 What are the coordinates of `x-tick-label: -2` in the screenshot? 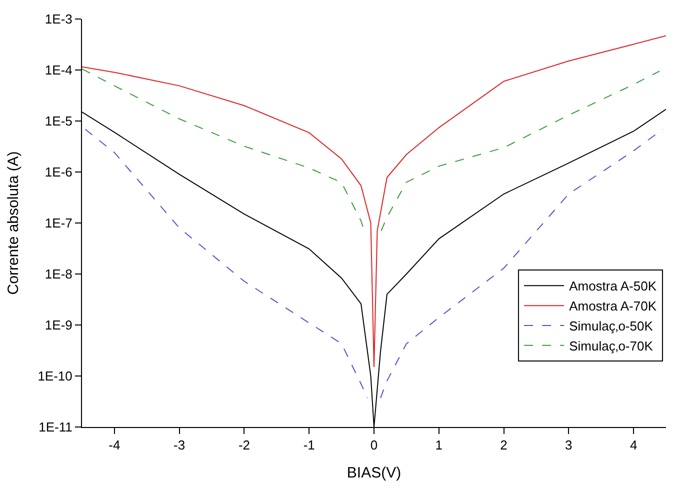 It's located at (244, 445).